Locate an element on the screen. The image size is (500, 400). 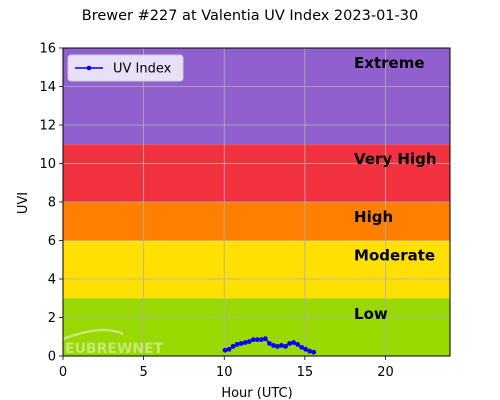
legend: UV Index is located at coordinates (125, 68).